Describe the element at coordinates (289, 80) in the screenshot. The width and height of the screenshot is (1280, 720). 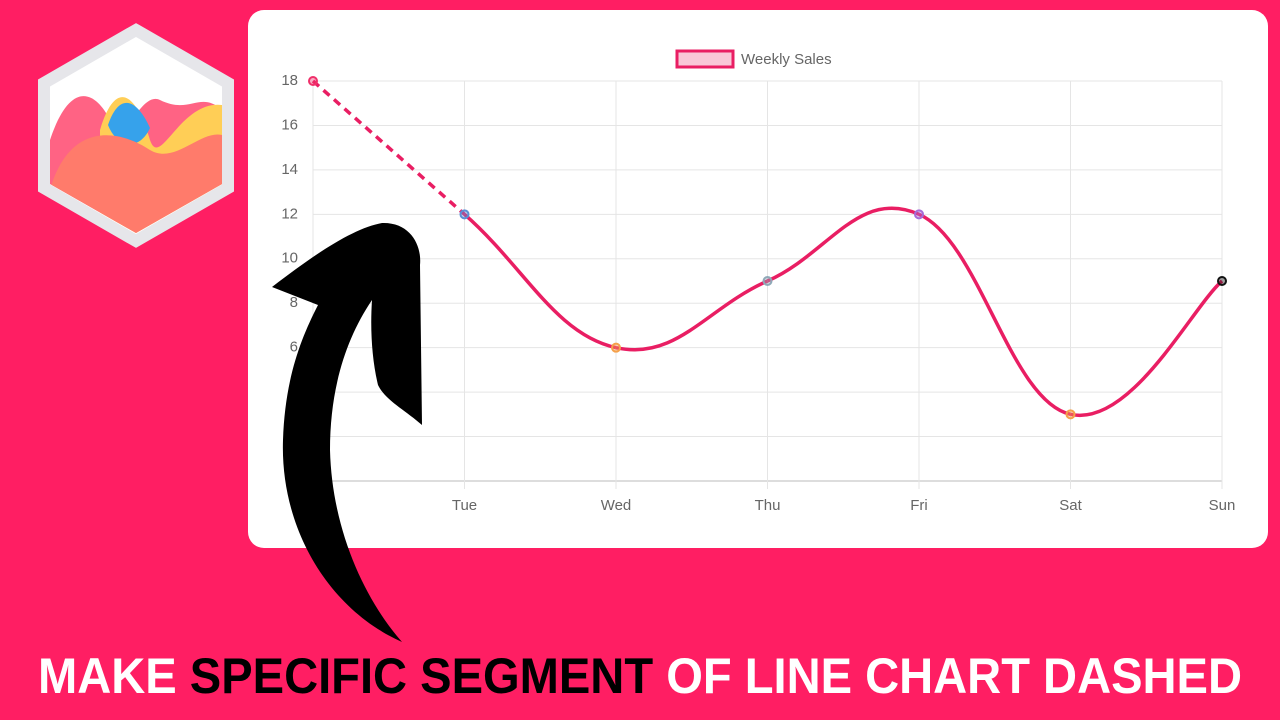
I see `y-tick-label: 18` at that location.